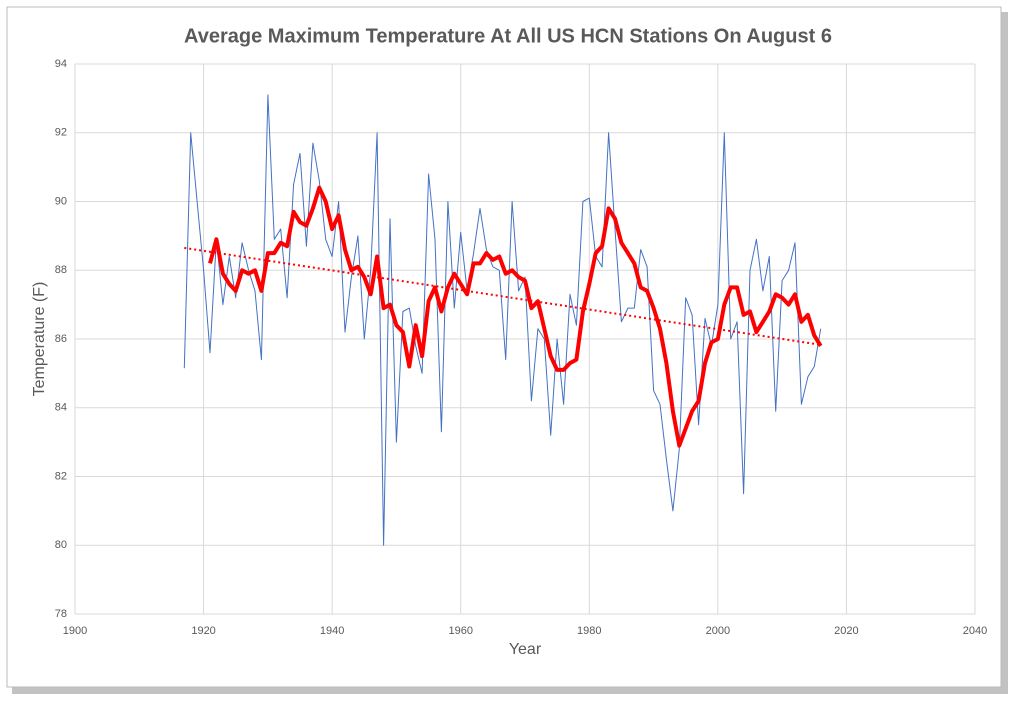  Describe the element at coordinates (61, 408) in the screenshot. I see `y-tick-label: 84` at that location.